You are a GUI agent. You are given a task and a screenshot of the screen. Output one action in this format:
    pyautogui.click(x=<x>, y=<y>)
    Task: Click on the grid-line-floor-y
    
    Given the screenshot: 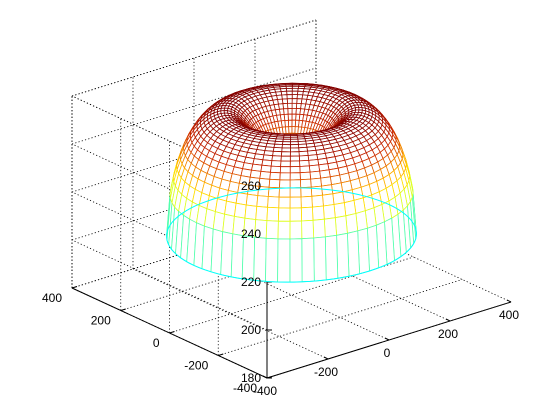 What is the action you would take?
    pyautogui.click(x=340, y=317)
    